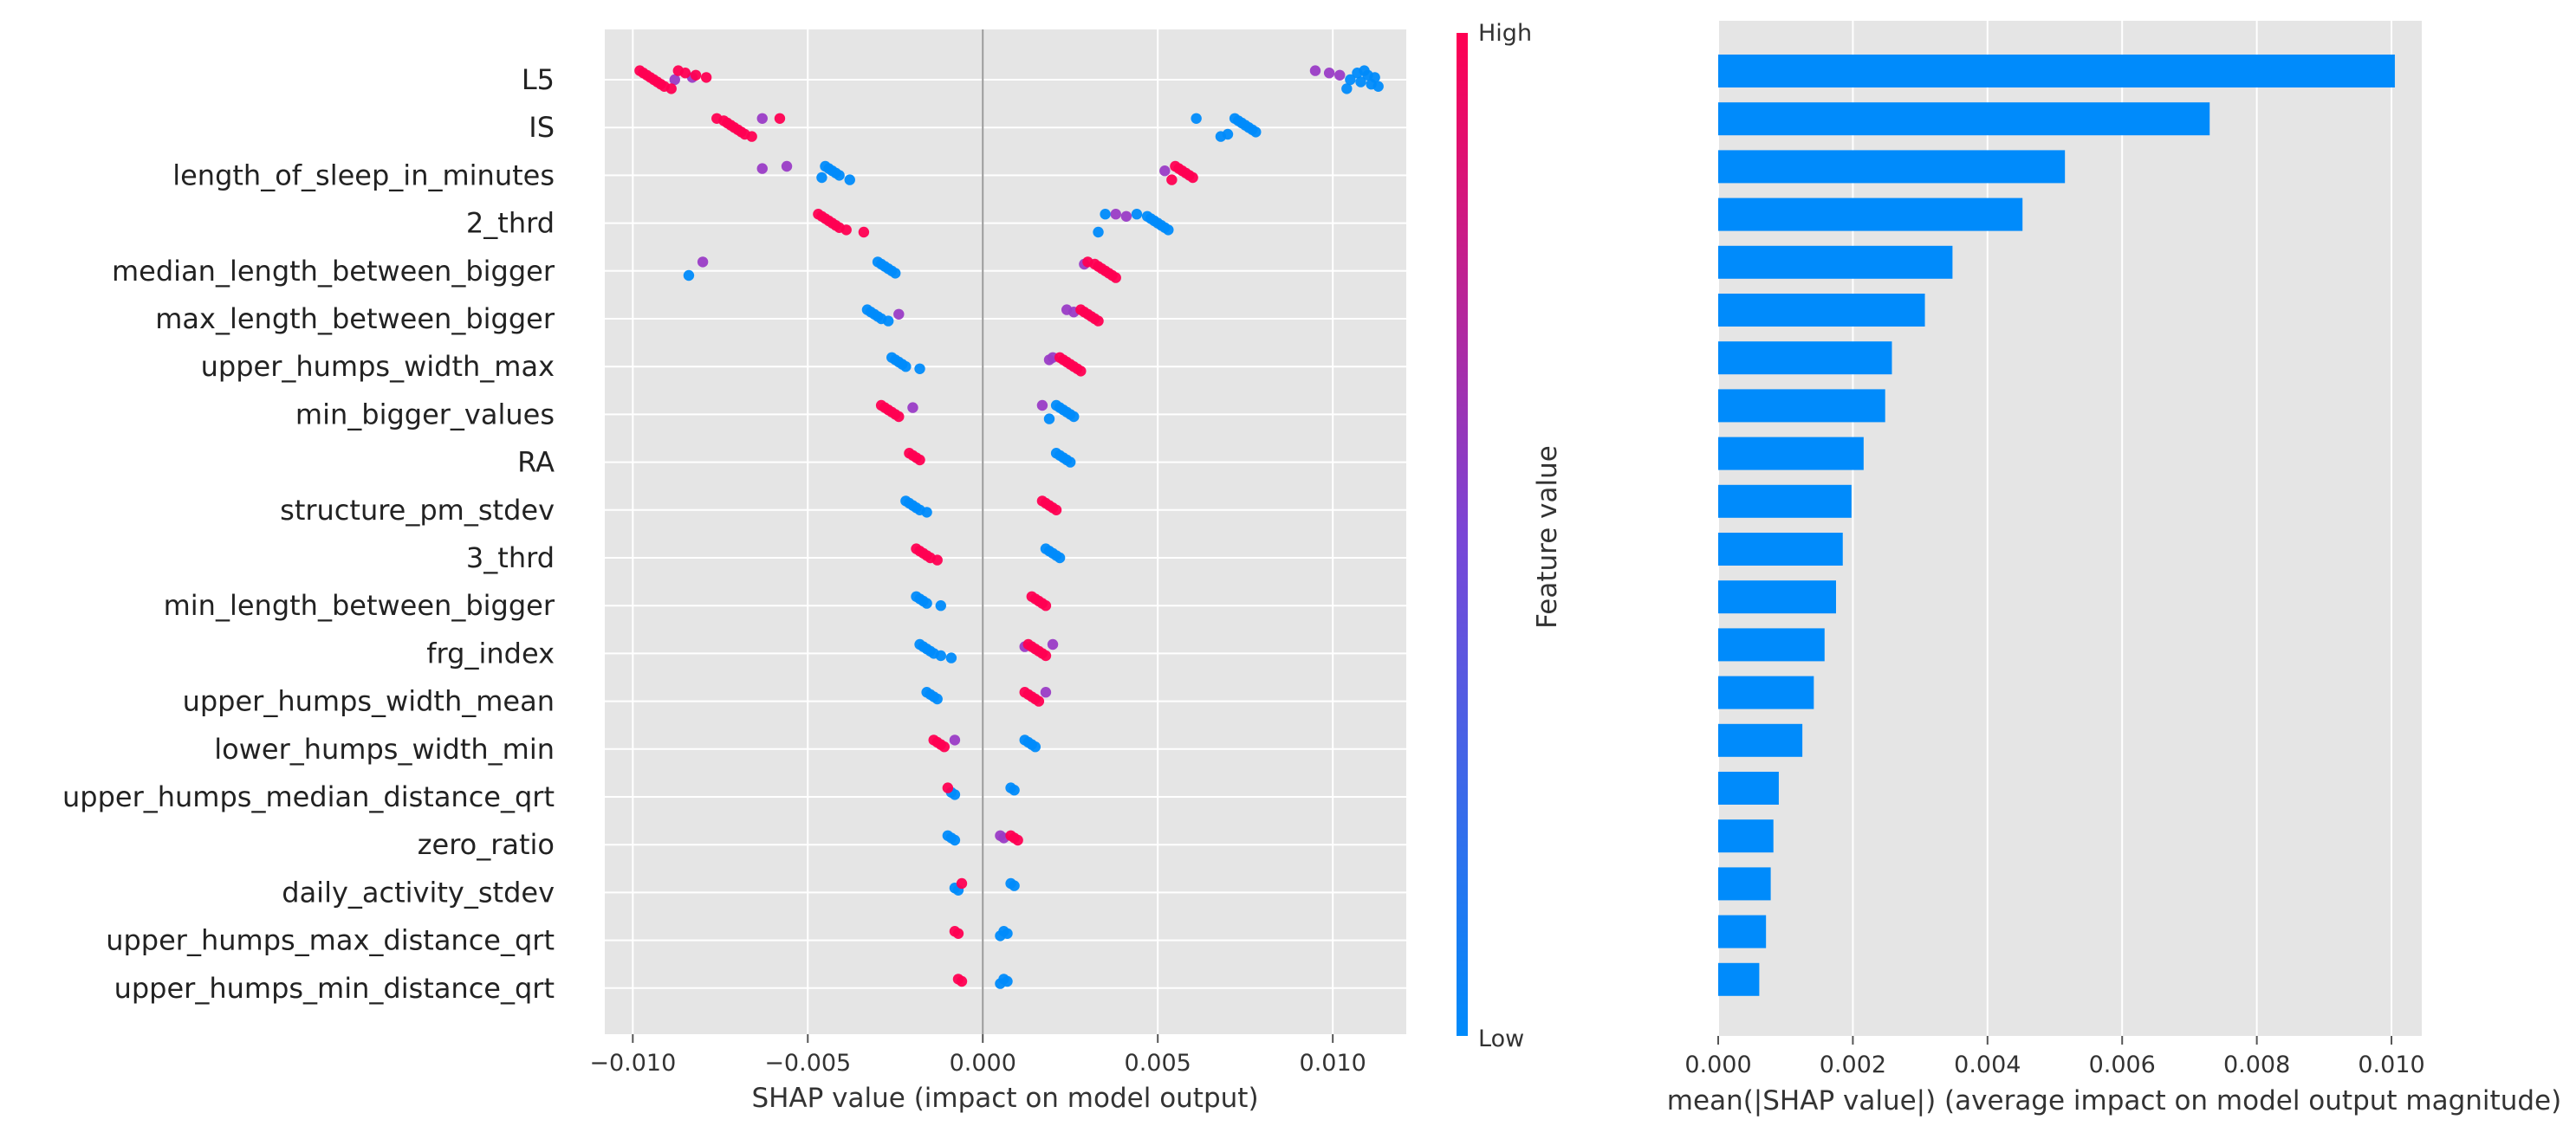  Describe the element at coordinates (1746, 836) in the screenshot. I see `bar-zero_ratio` at that location.